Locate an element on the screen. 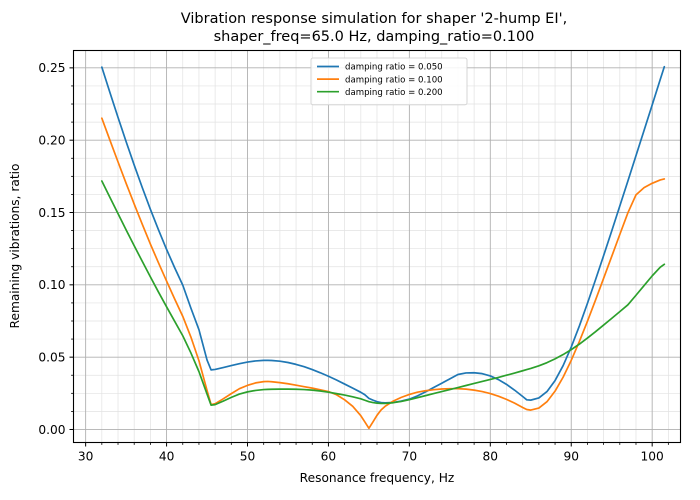 The image size is (700, 500). x-tick-label: 90 is located at coordinates (571, 457).